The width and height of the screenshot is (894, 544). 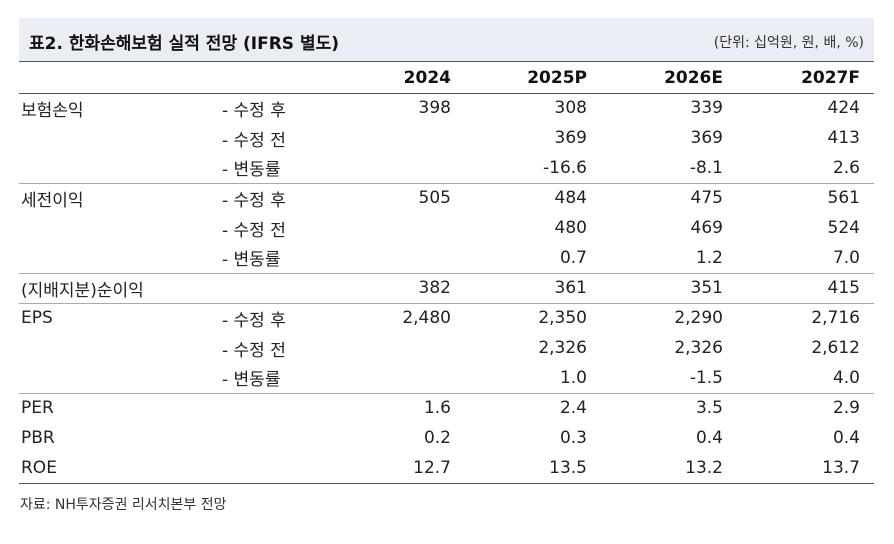 I want to click on cell-value: -8.1, so click(x=706, y=167).